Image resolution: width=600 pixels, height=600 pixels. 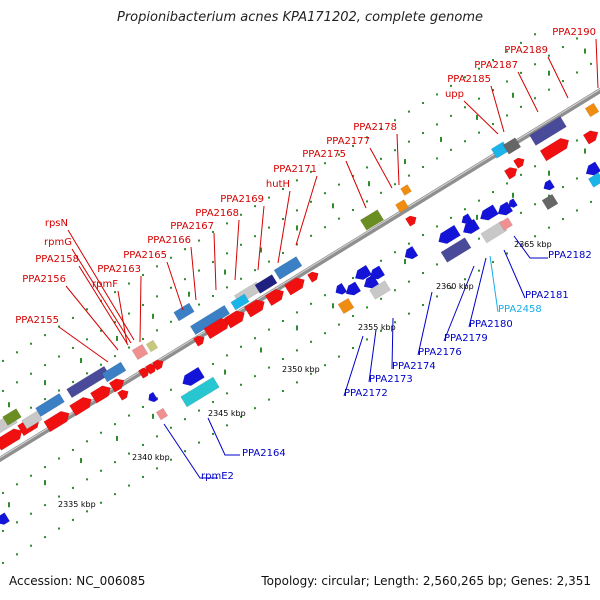 I want to click on kbp-label: 2350 kbp, so click(x=301, y=369).